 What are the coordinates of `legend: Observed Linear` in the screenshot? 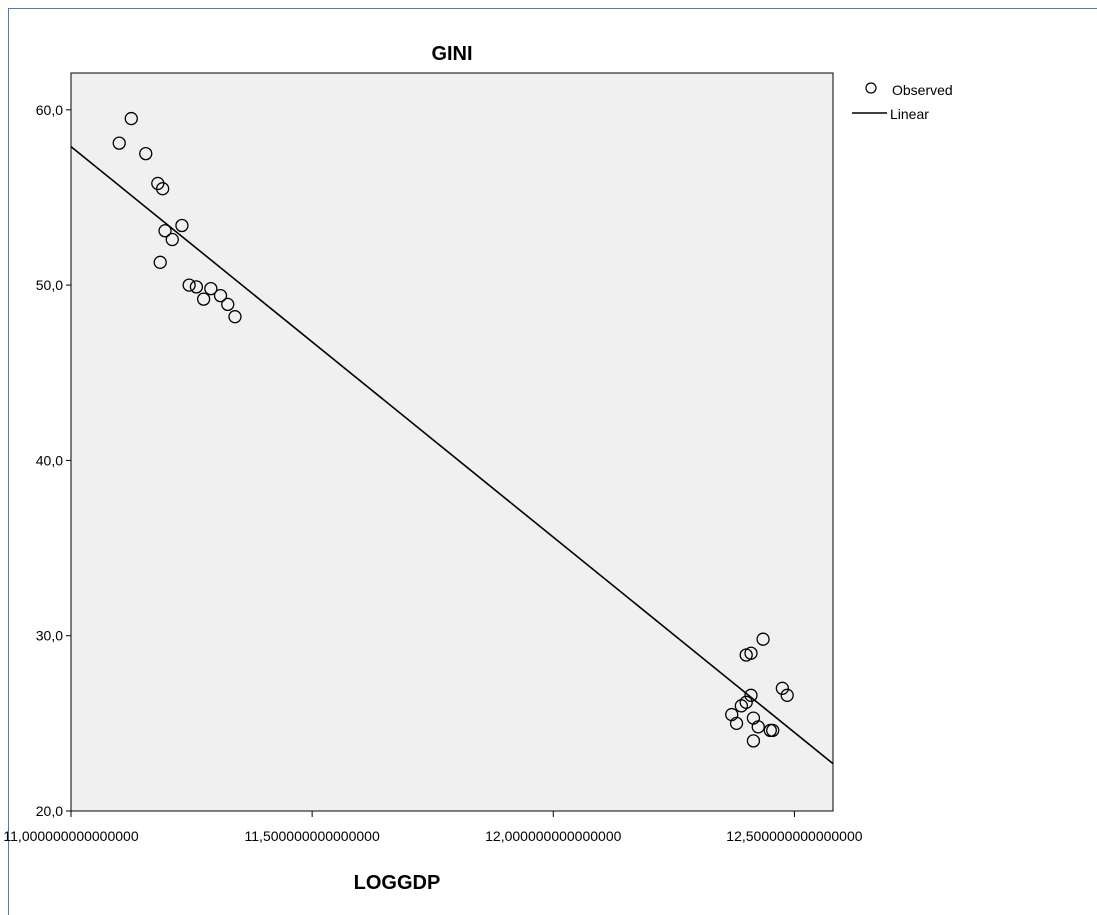 It's located at (902, 102).